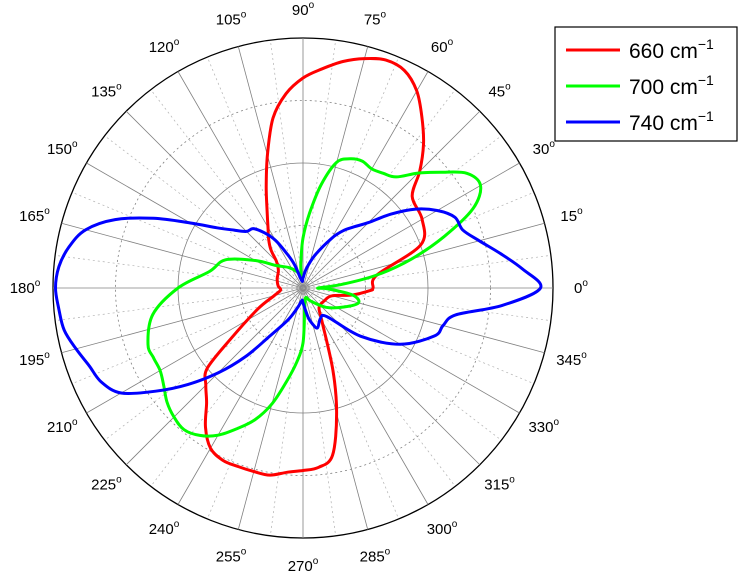 The height and width of the screenshot is (580, 747). I want to click on angle-tick-label: 195o, so click(34, 359).